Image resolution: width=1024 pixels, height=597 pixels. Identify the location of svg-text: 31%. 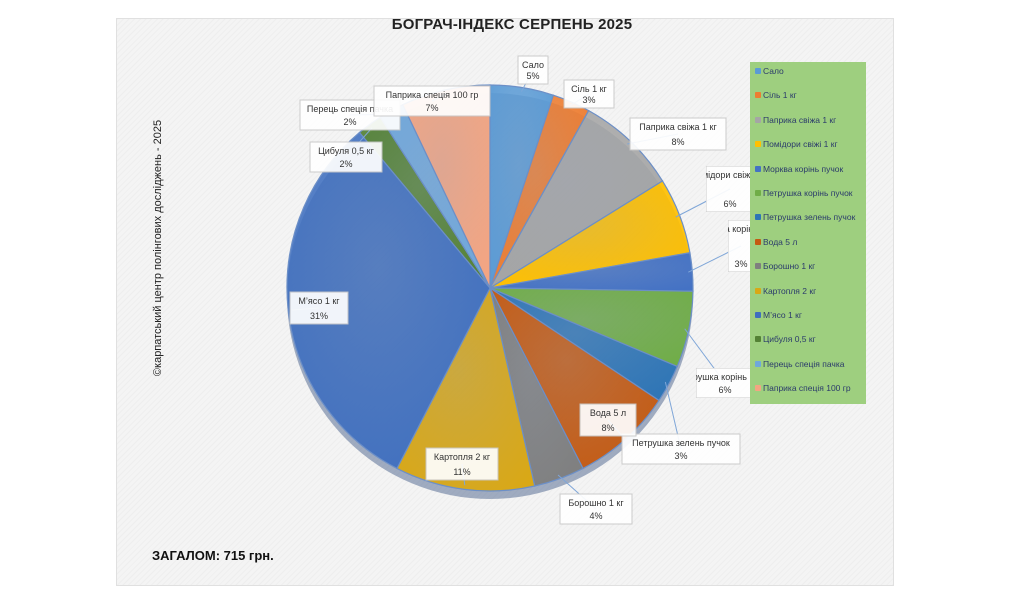
(319, 316).